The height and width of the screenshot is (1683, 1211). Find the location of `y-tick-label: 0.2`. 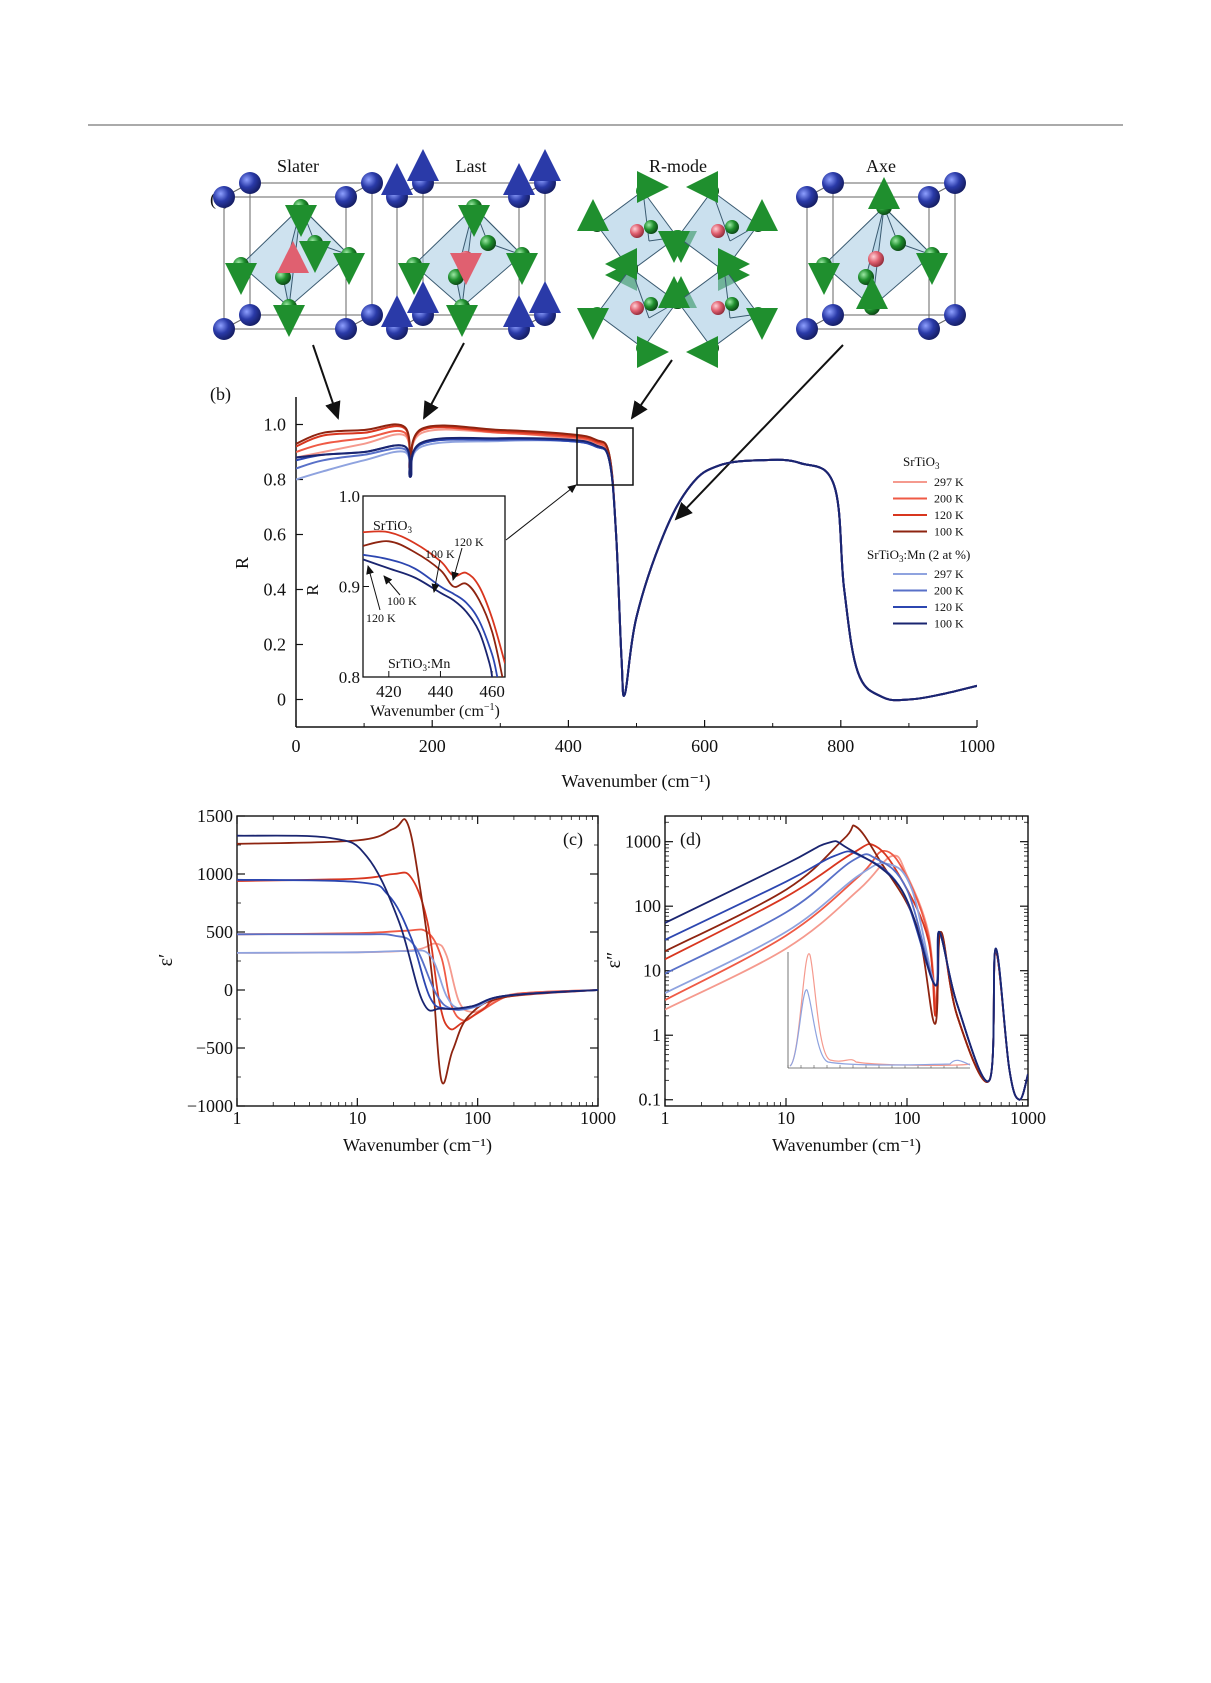

y-tick-label: 0.2 is located at coordinates (275, 645).